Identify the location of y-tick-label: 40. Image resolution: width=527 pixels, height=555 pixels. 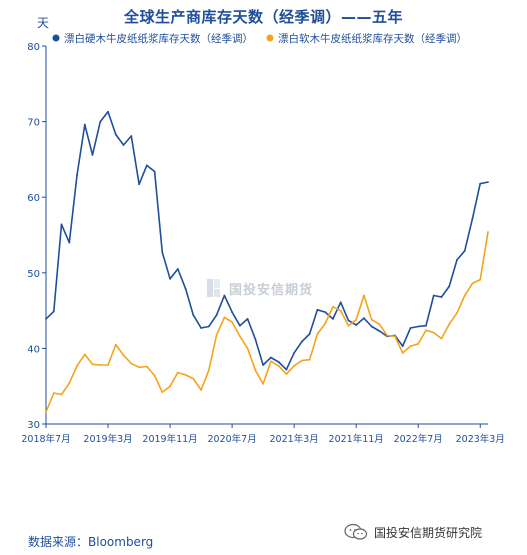
(33, 349).